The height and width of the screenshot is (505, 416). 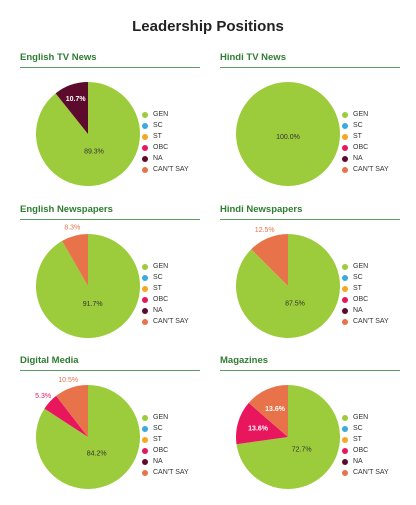 I want to click on slice-label: 10.5%, so click(x=68, y=380).